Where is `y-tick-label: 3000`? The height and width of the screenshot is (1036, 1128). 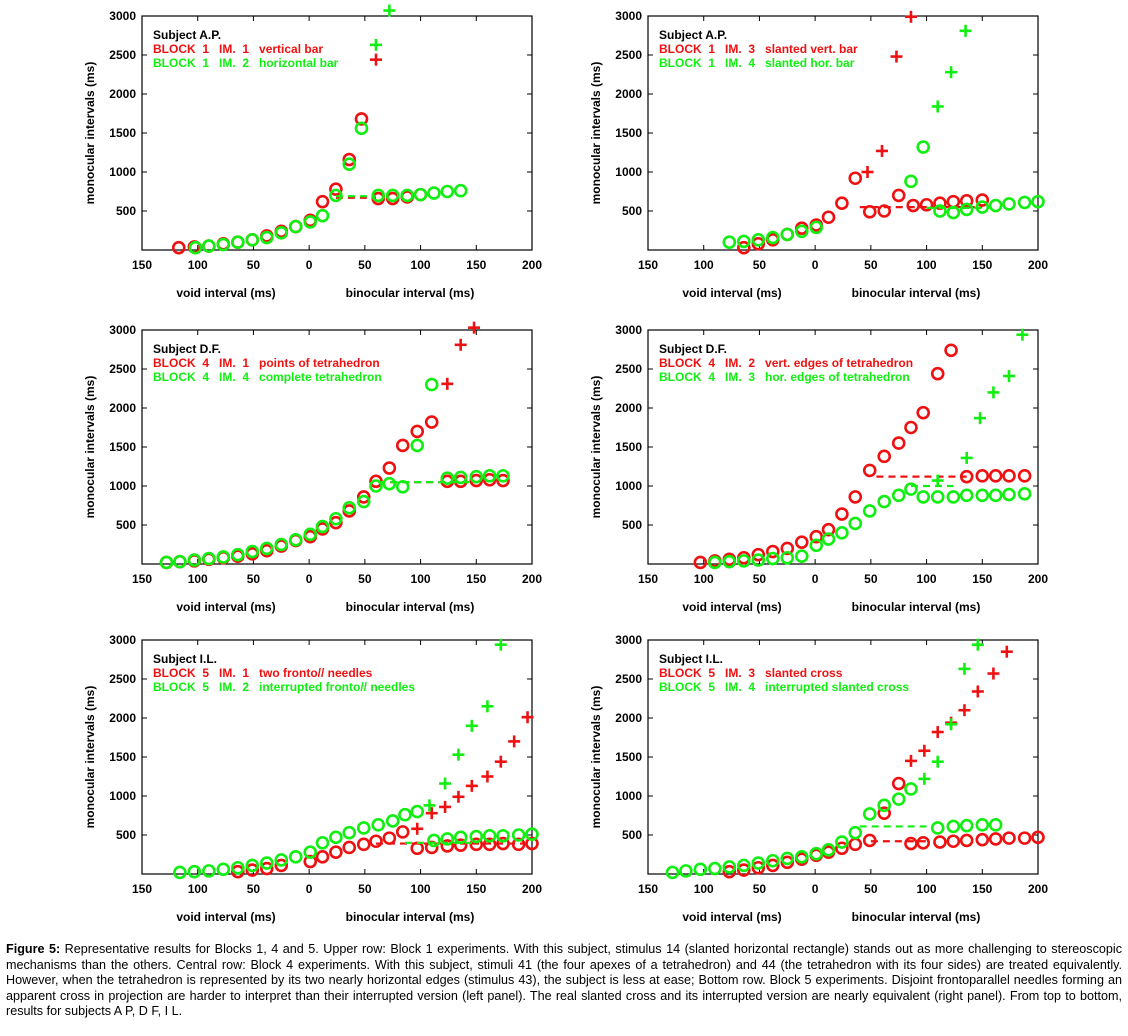 y-tick-label: 3000 is located at coordinates (122, 16).